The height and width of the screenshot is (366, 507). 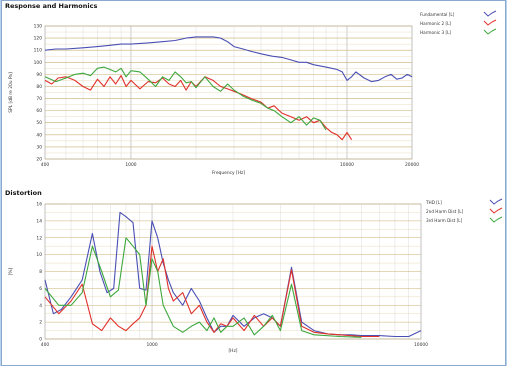 What do you see at coordinates (39, 75) in the screenshot?
I see `y-tick-label: 90` at bounding box center [39, 75].